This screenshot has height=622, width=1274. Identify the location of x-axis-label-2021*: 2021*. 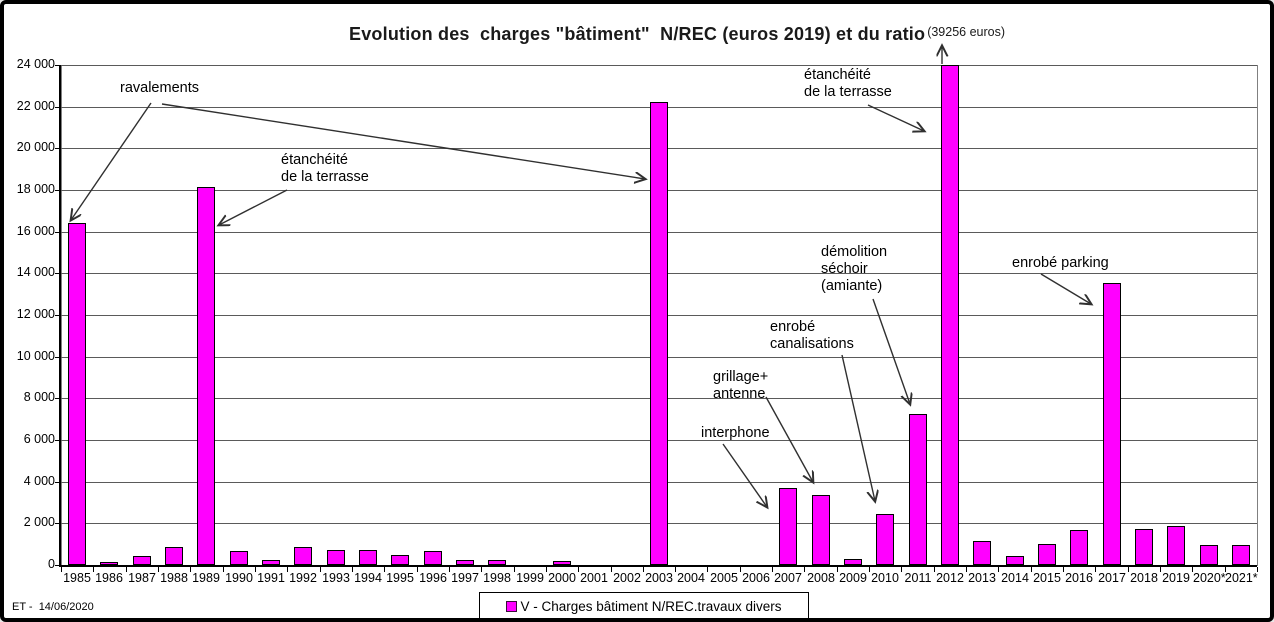
(1241, 578).